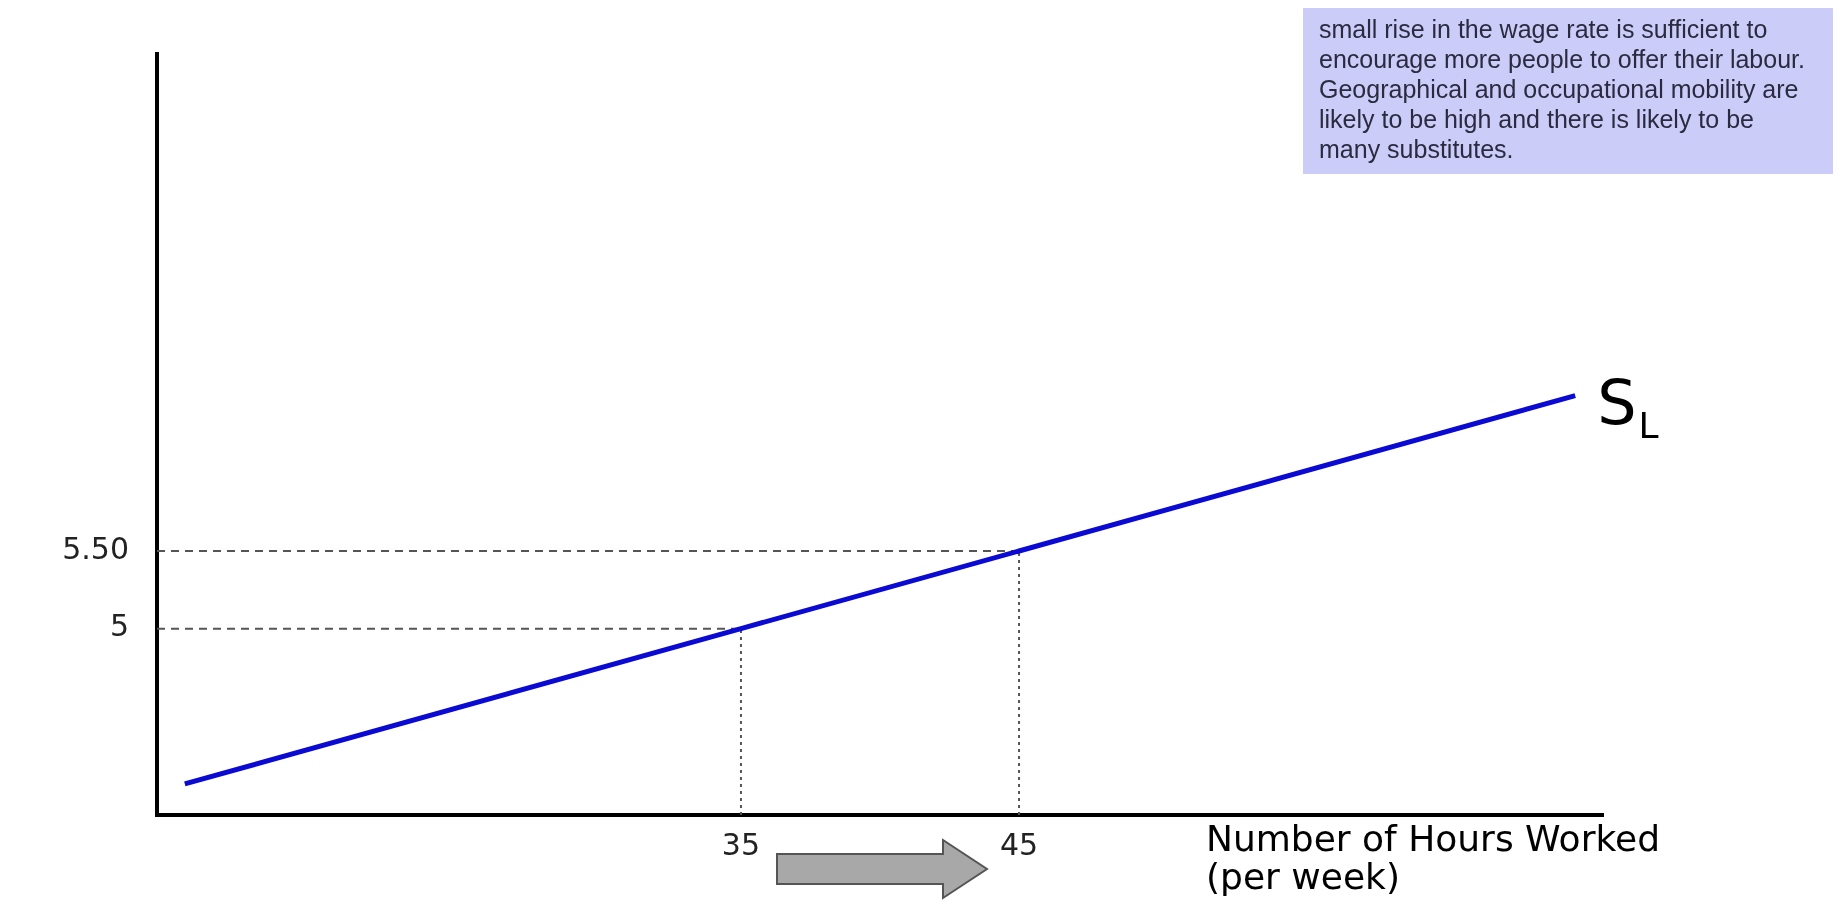 This screenshot has width=1841, height=913. Describe the element at coordinates (1568, 91) in the screenshot. I see `annotation: small rise in the wage rate is sufficient to encourage more people to offer their labour. Geographical and occupational mobility are likely to be high and there is likely to be many substitutes.` at that location.